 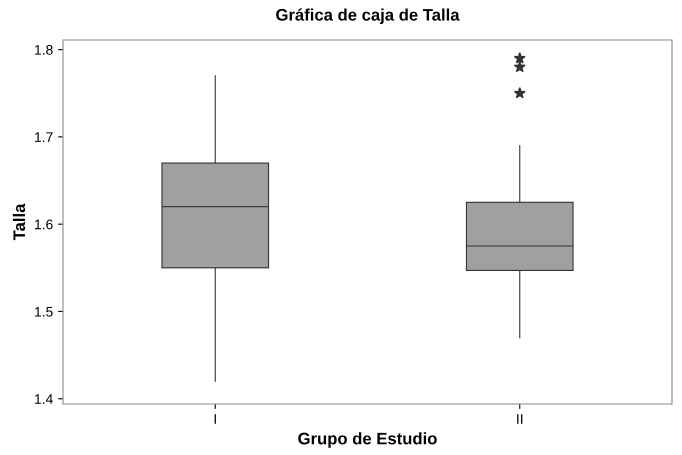 What do you see at coordinates (44, 137) in the screenshot?
I see `y-tick-label: 1.7` at bounding box center [44, 137].